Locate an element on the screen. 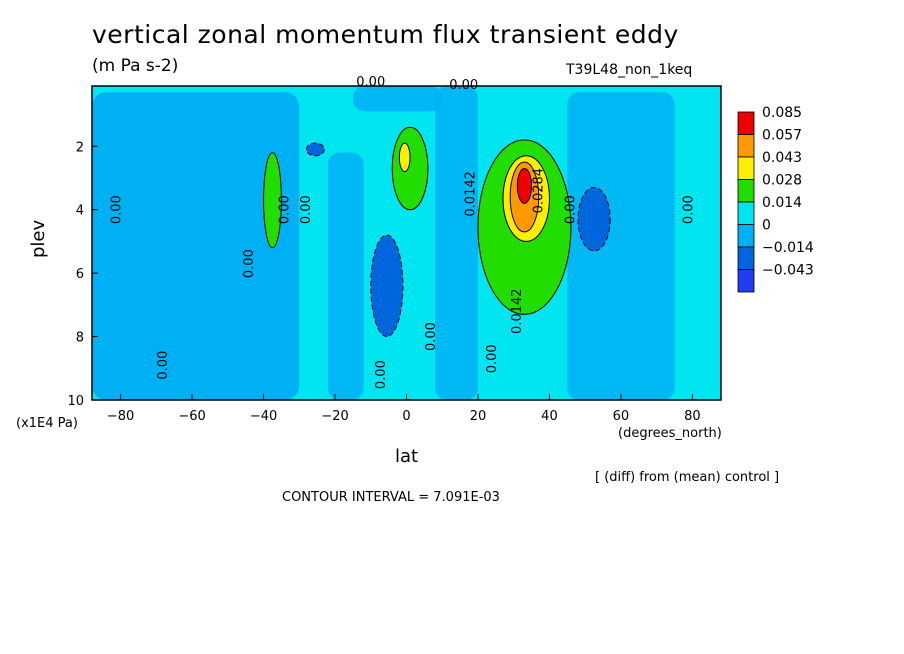 The height and width of the screenshot is (654, 904). contour-interval: CONTOUR INTERVAL = 7.091E-03 is located at coordinates (391, 497).